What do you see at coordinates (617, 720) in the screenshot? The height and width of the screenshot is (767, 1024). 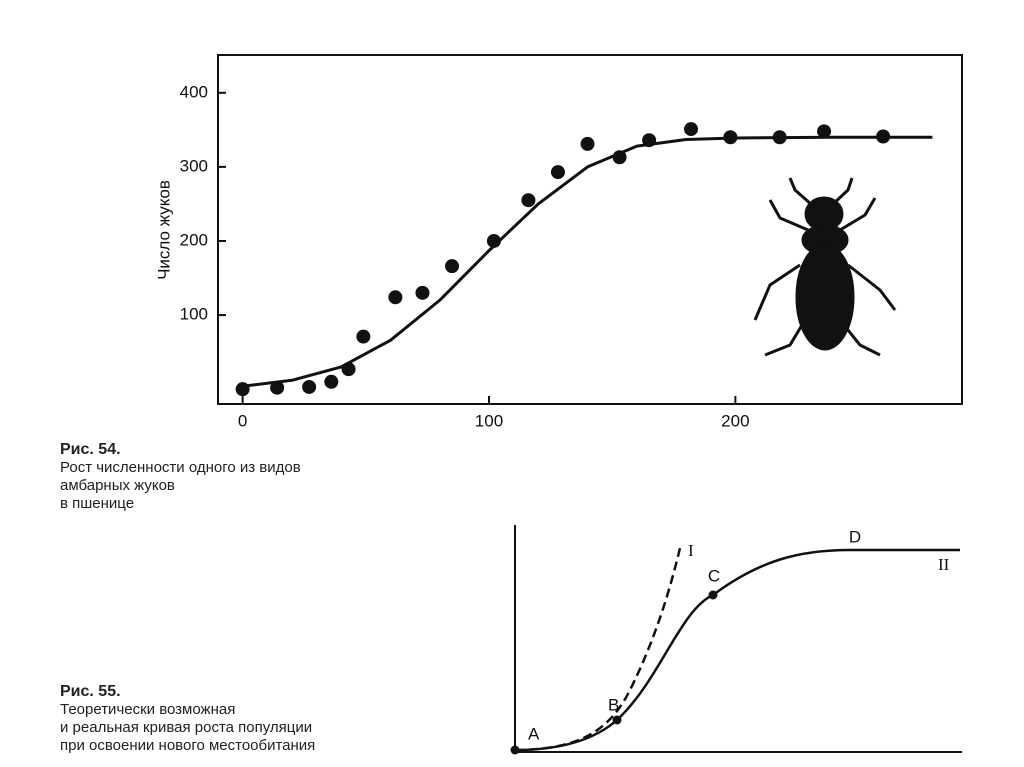 I see `point-b` at bounding box center [617, 720].